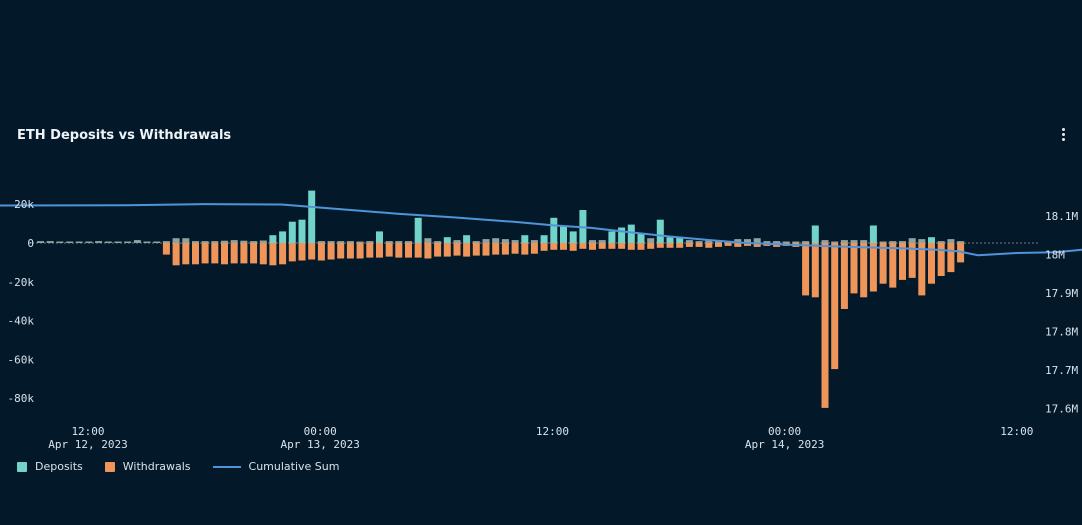  What do you see at coordinates (87, 444) in the screenshot?
I see `x-axis-date-label: Apr 12, 2023` at bounding box center [87, 444].